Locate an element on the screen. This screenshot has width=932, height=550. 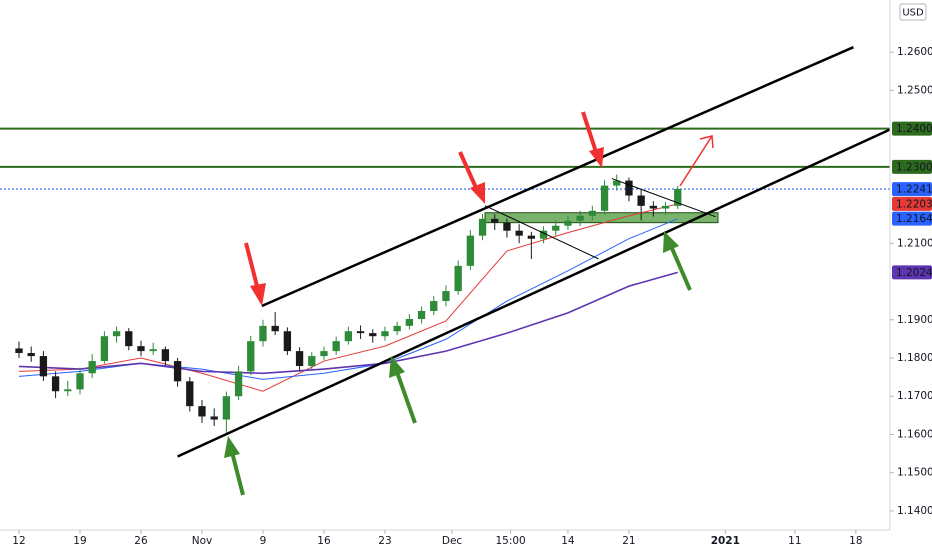
x-tick-label: 19 is located at coordinates (79, 541).